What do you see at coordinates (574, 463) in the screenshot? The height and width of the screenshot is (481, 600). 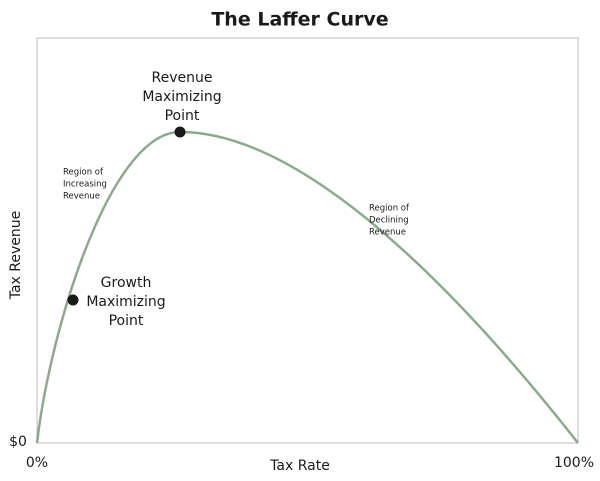 I see `x-end-label: 100%` at bounding box center [574, 463].